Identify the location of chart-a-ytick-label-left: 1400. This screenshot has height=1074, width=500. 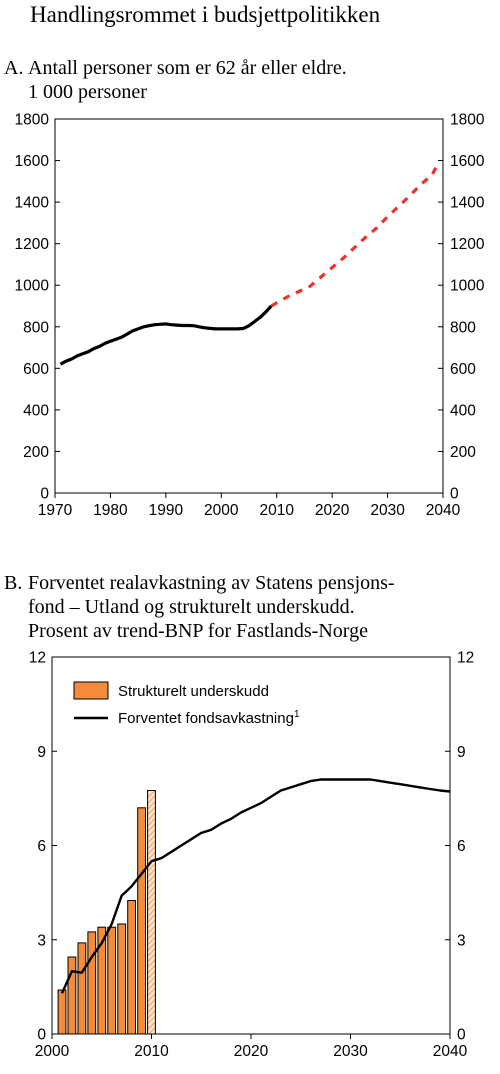
(32, 203).